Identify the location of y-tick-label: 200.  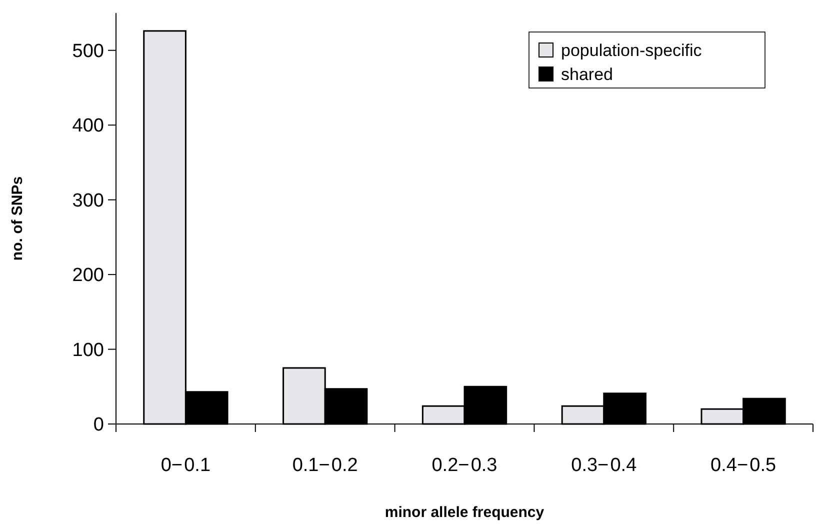
(88, 275).